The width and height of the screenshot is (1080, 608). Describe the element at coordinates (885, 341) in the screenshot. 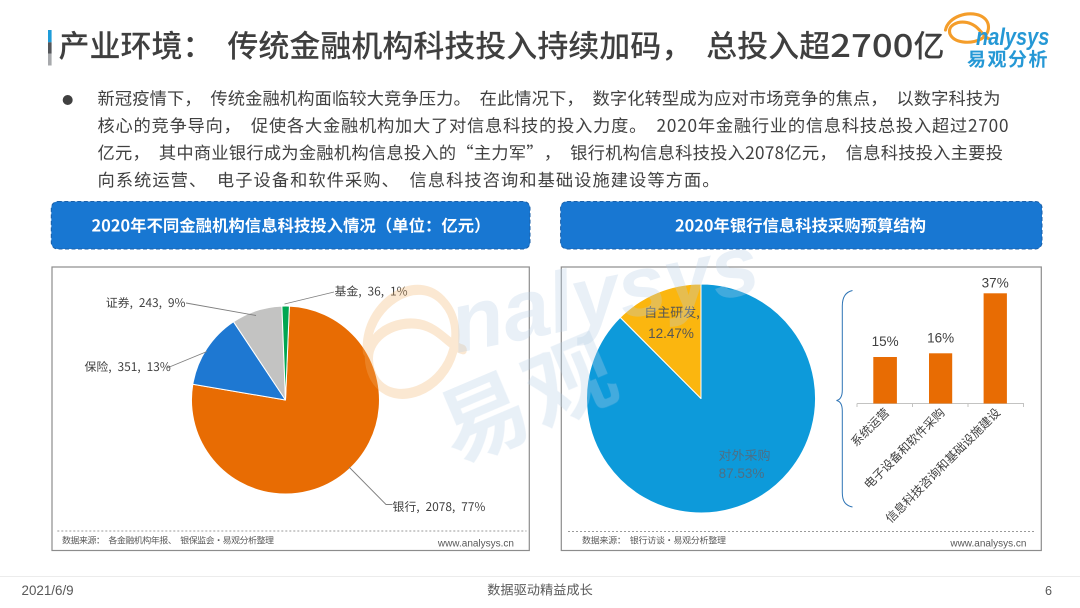

I see `svg-text: 15%` at that location.